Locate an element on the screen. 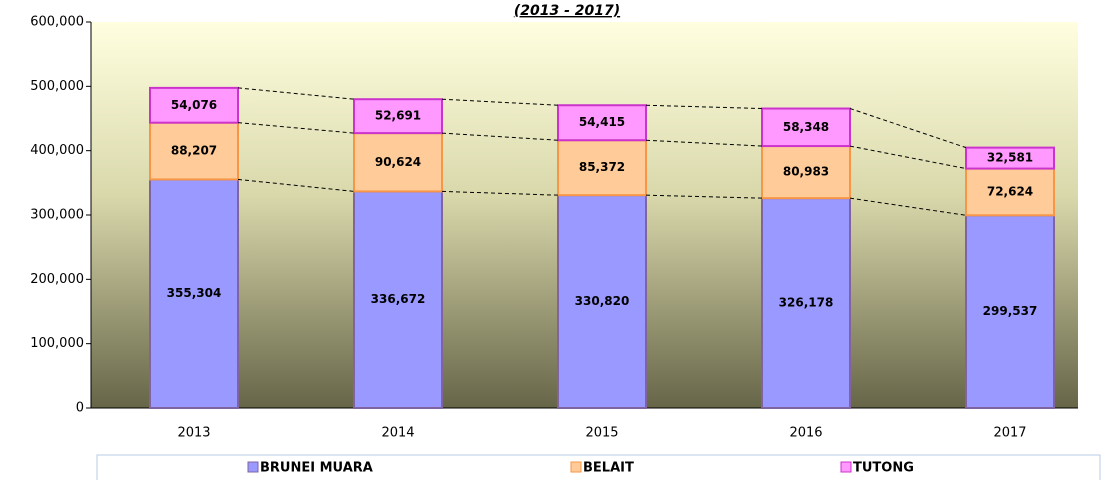  value-label: 32,581 is located at coordinates (1010, 158).